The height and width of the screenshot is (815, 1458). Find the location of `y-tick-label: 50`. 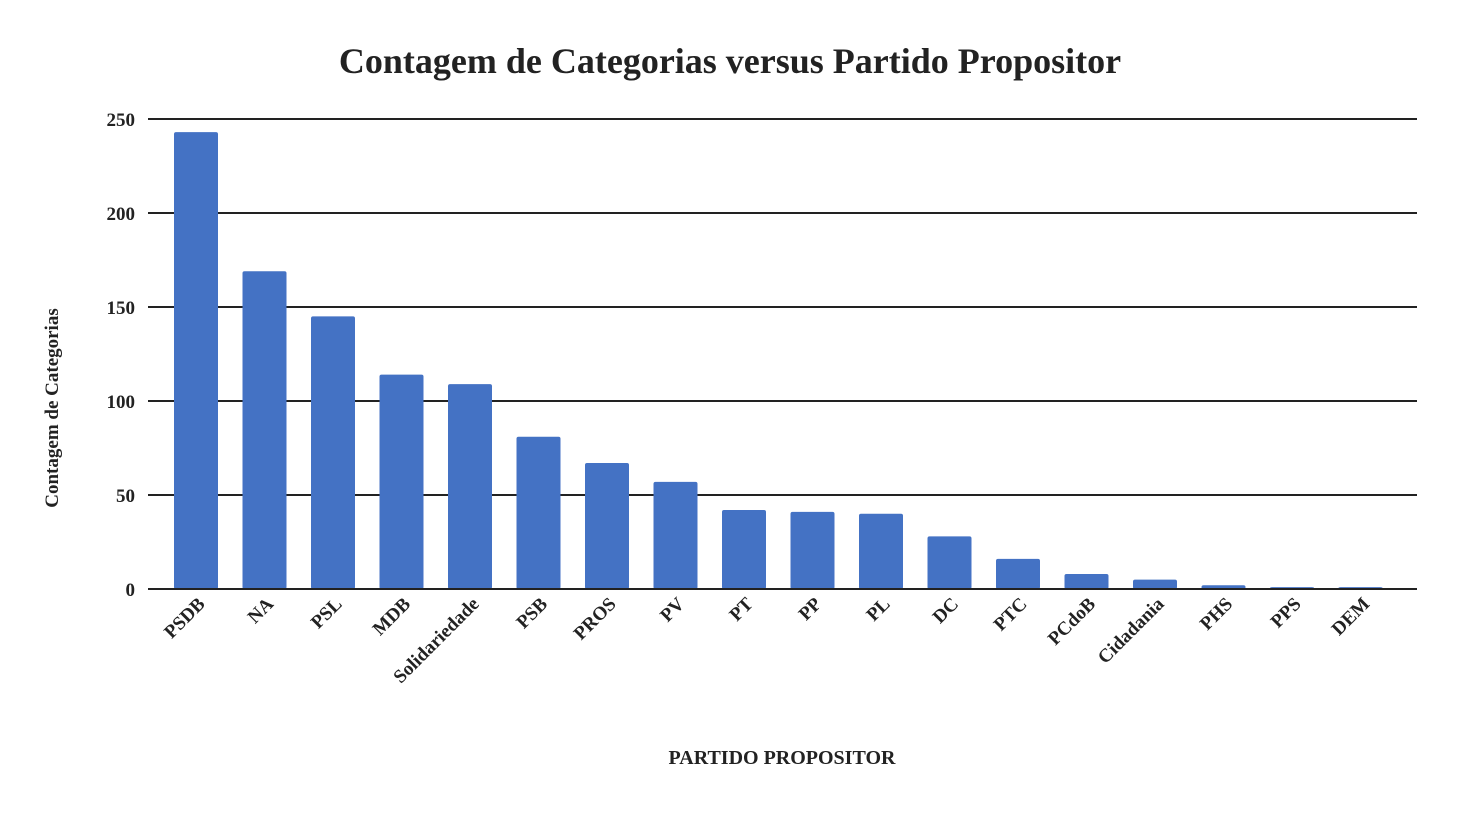

y-tick-label: 50 is located at coordinates (125, 496).